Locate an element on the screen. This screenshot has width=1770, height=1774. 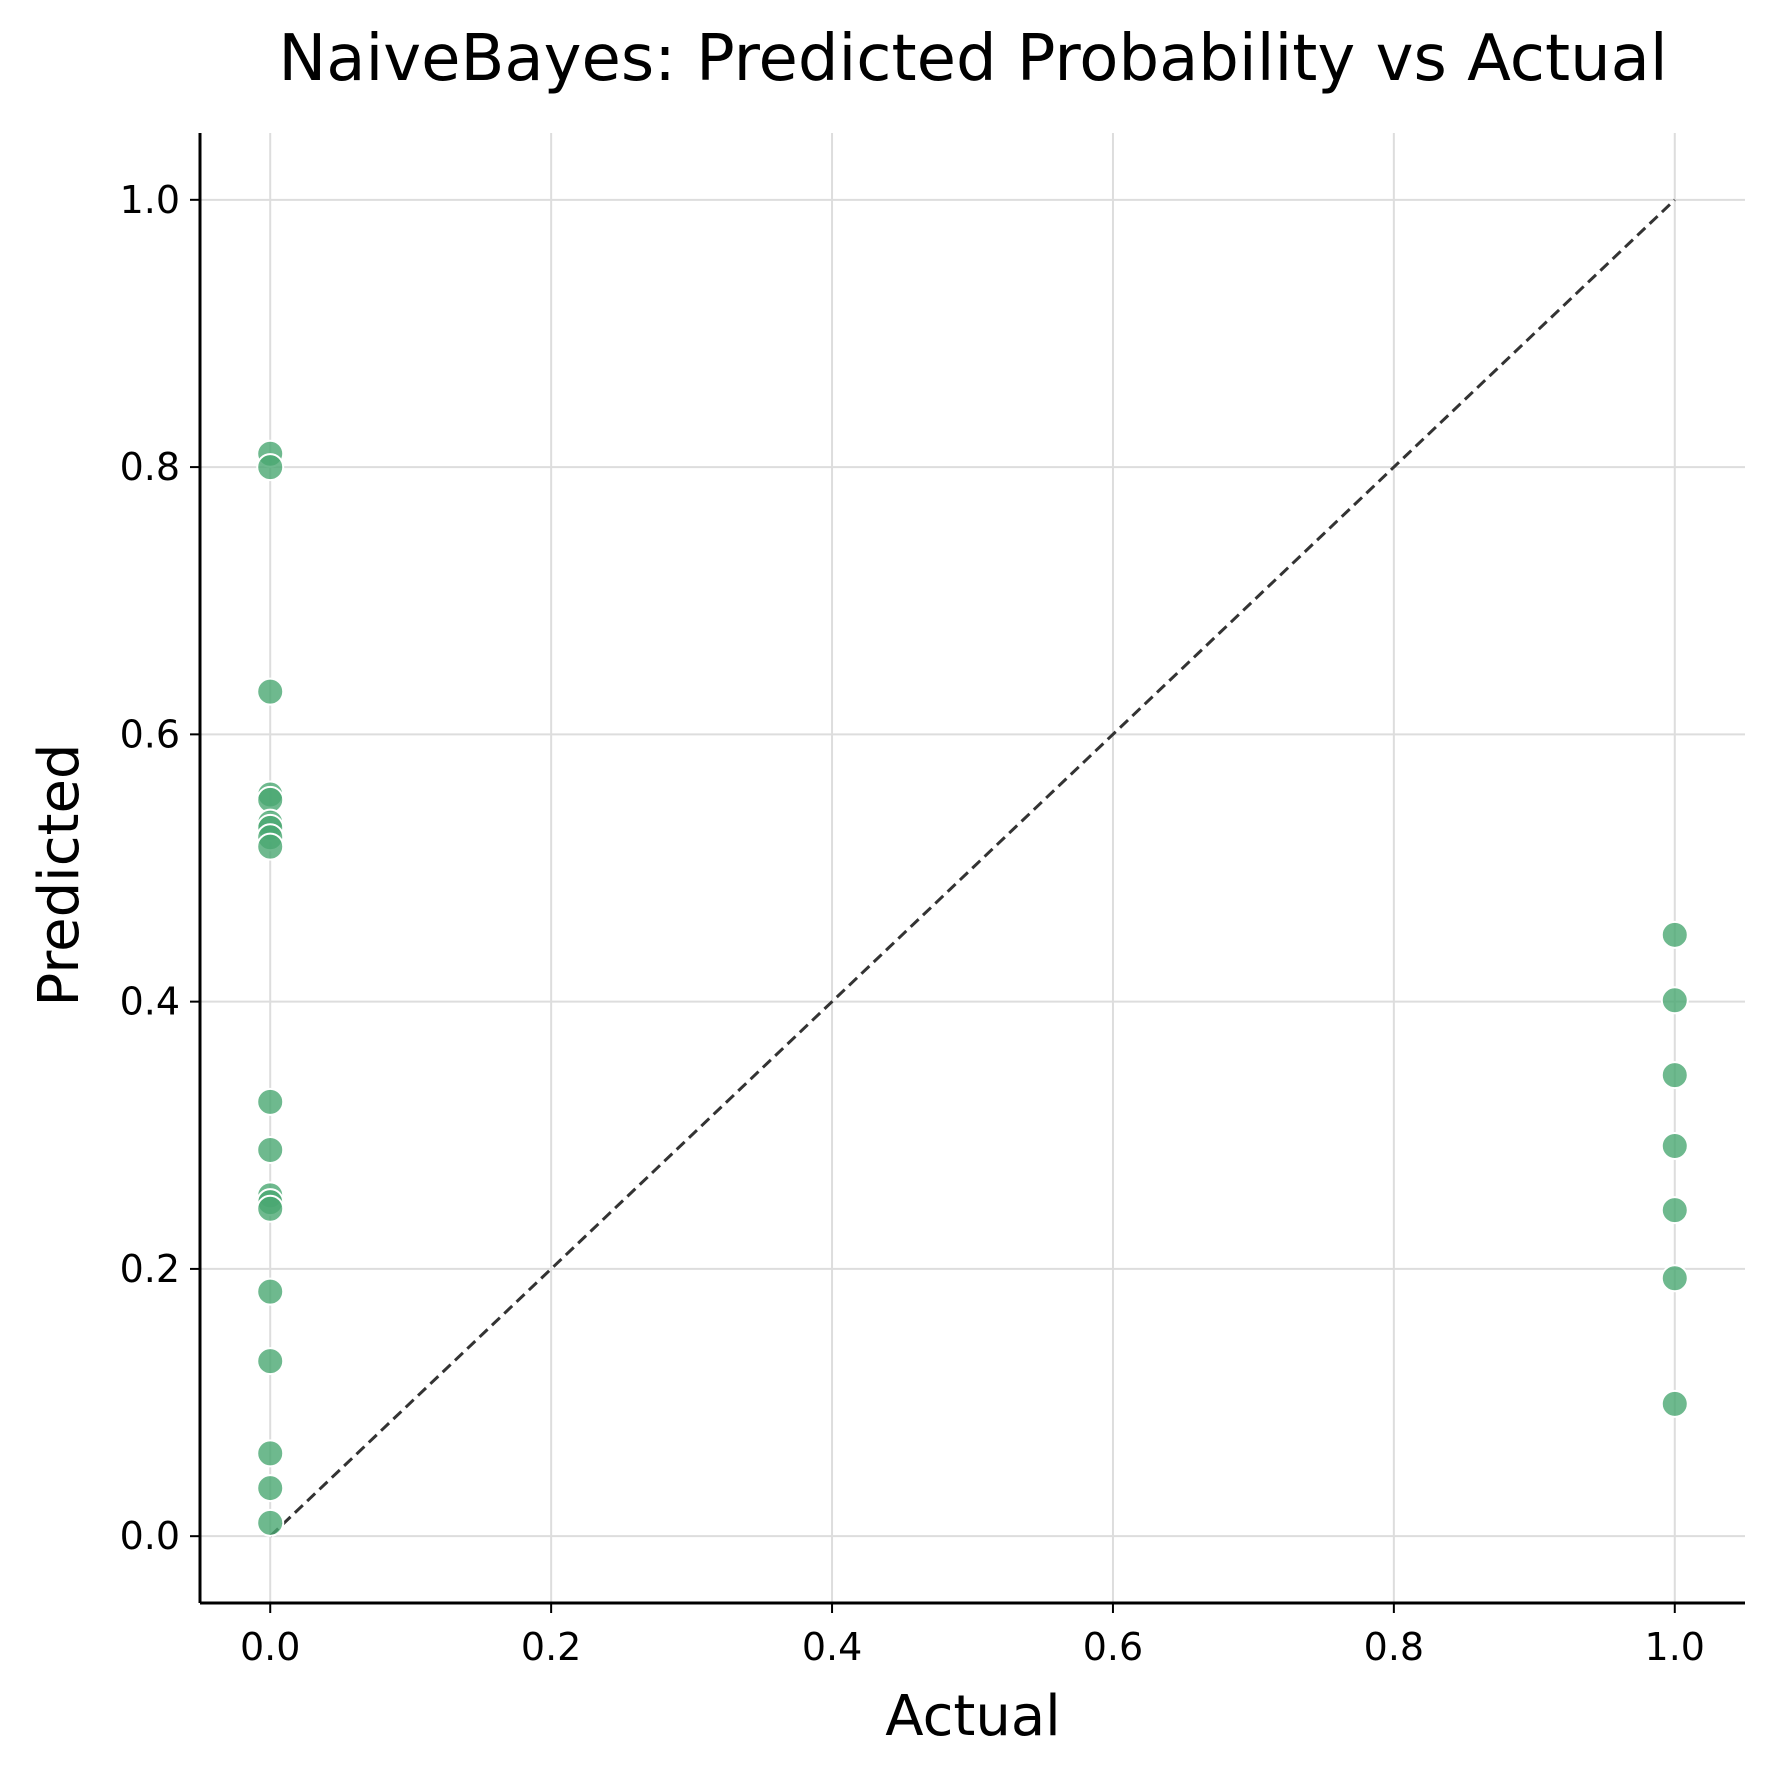
x-tick-label: 0.4 is located at coordinates (832, 1647).